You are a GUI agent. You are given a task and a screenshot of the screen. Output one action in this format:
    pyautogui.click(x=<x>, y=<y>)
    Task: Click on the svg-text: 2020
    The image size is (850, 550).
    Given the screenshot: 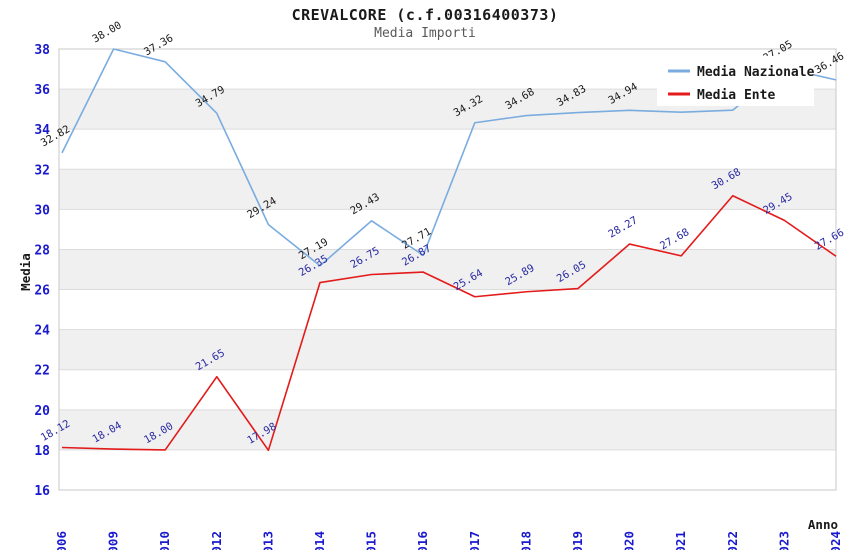 What is the action you would take?
    pyautogui.click(x=629, y=540)
    